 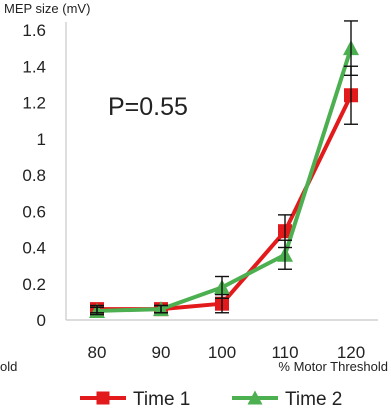 I want to click on legend-item-series-2: Time 2, so click(x=287, y=399).